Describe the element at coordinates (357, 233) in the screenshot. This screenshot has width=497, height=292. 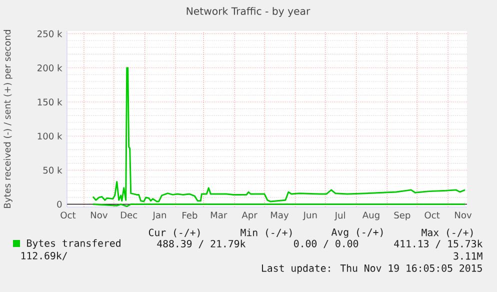
I see `text: Avg (-/+)` at that location.